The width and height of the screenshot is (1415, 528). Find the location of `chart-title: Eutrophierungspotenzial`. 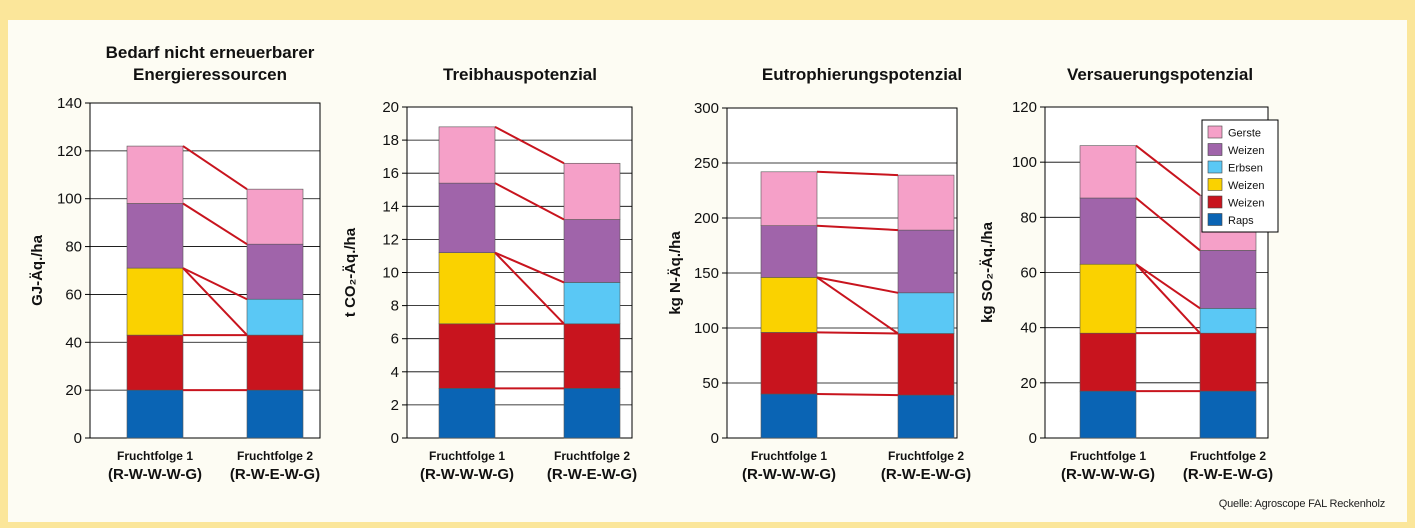

chart-title: Eutrophierungspotenzial is located at coordinates (862, 74).